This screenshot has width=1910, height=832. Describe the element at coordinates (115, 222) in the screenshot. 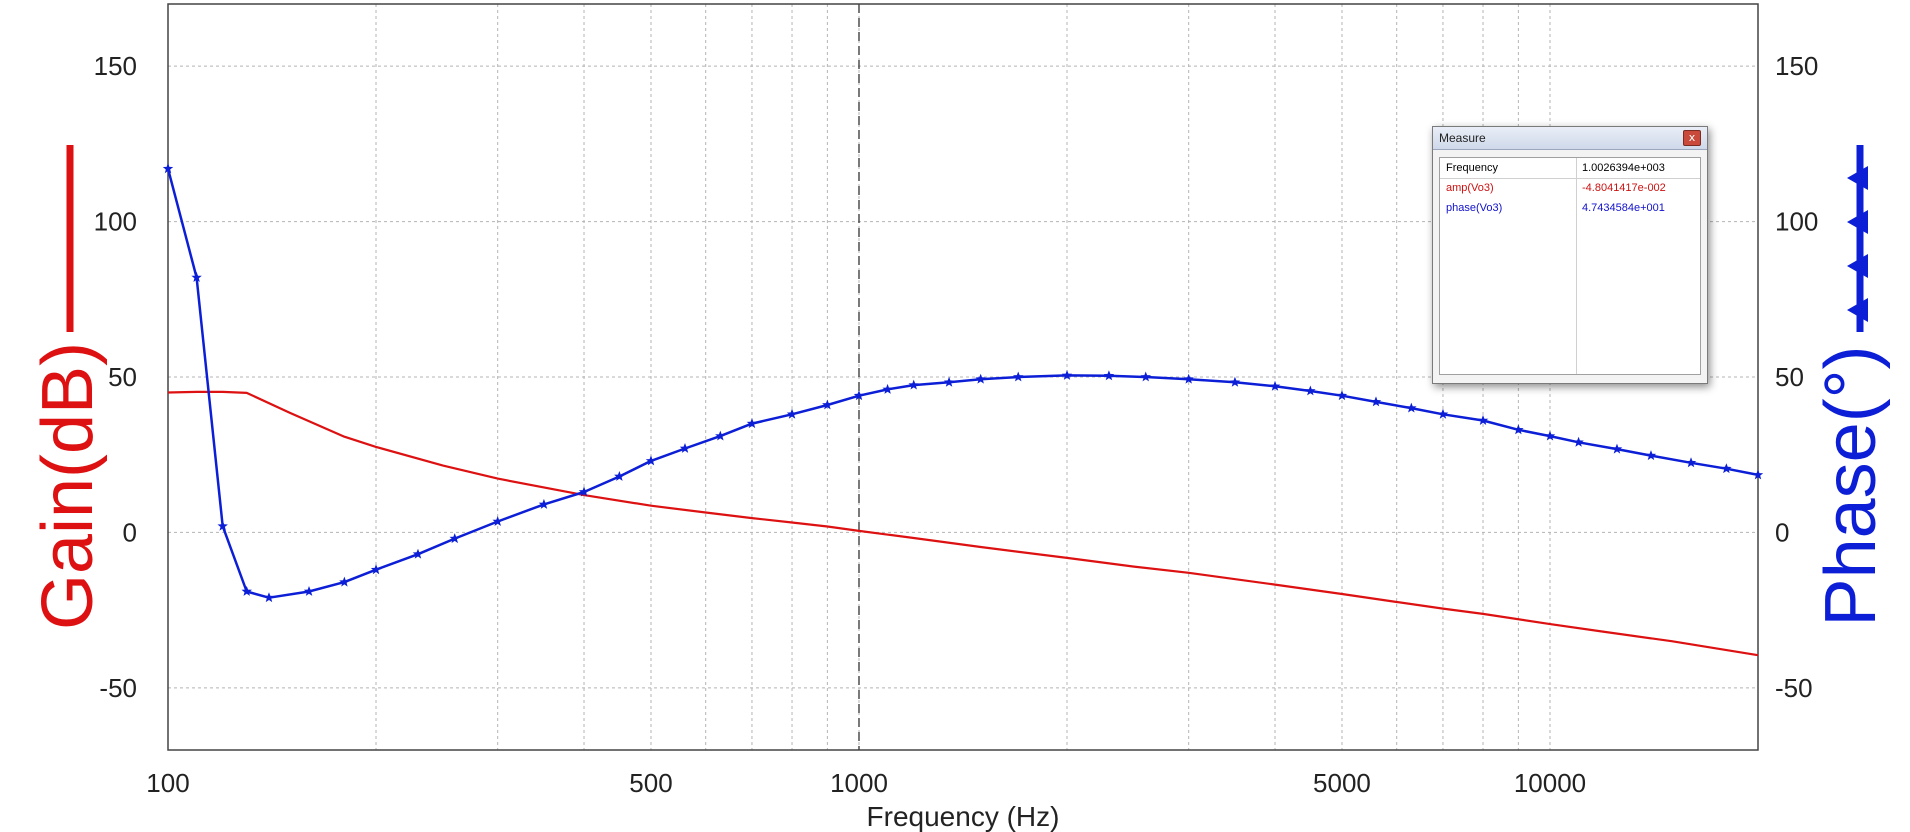

I see `y-tick-label-left: 100` at that location.